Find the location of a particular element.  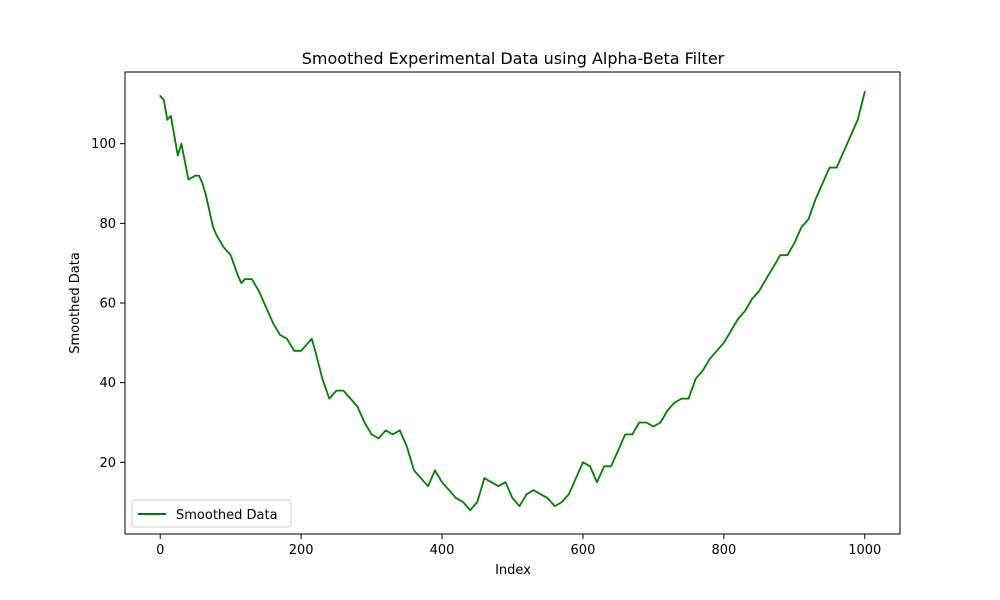

y-tick-label: 80 is located at coordinates (107, 224).